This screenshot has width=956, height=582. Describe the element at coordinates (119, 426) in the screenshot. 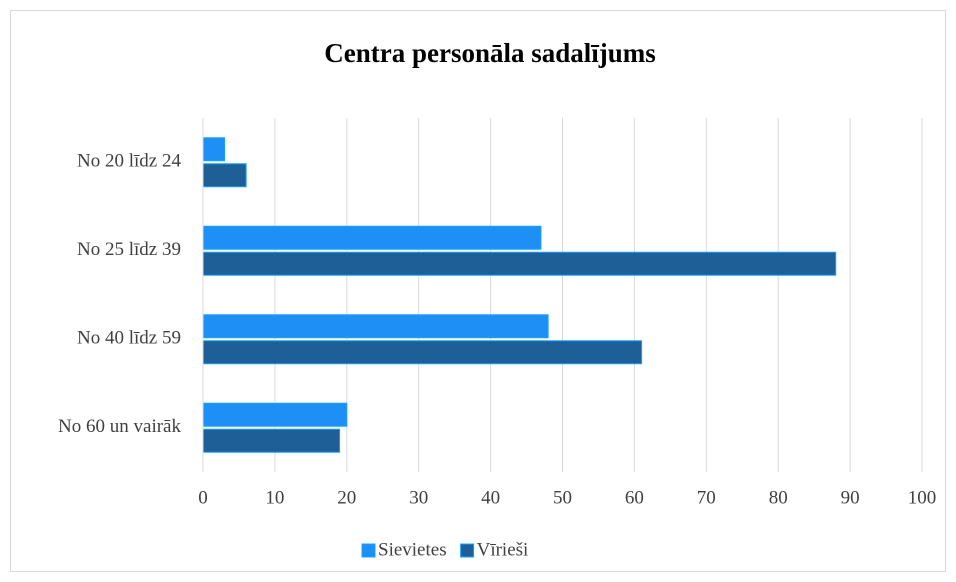

I see `y-tick-label: No 60 un vairāk` at that location.